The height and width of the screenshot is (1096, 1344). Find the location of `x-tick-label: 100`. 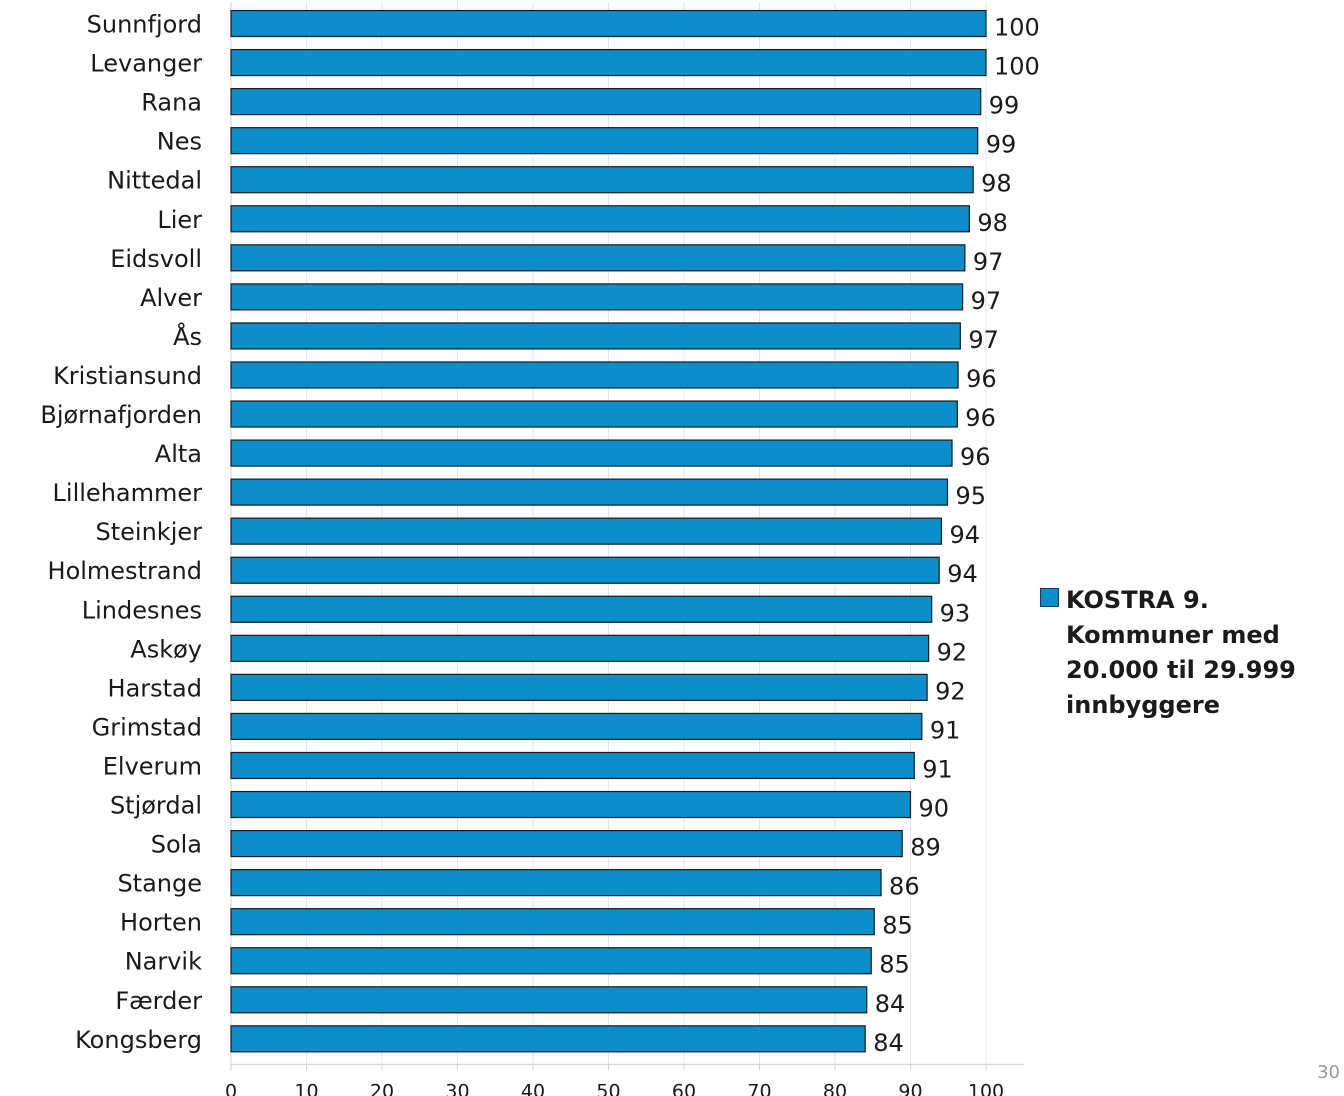

x-tick-label: 100 is located at coordinates (986, 1088).